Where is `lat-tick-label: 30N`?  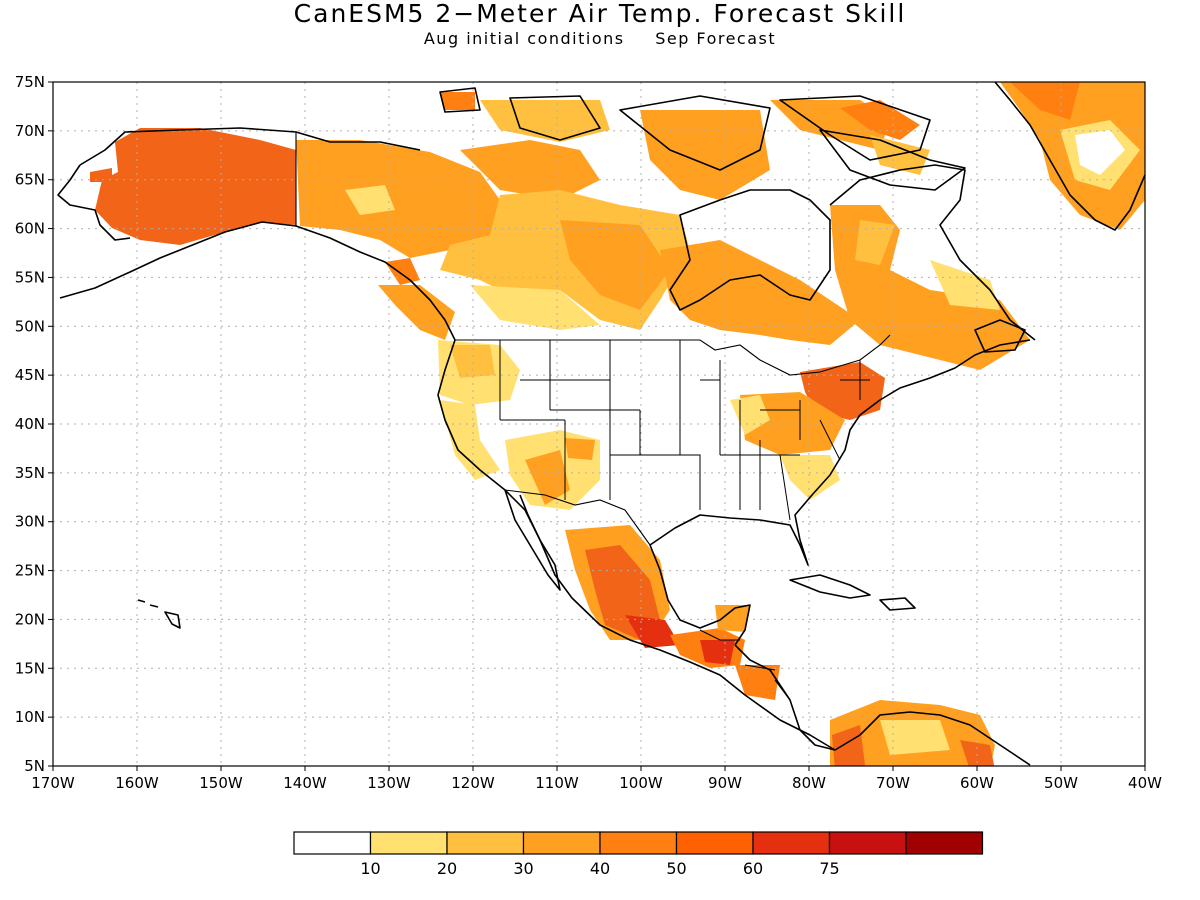 lat-tick-label: 30N is located at coordinates (30, 522).